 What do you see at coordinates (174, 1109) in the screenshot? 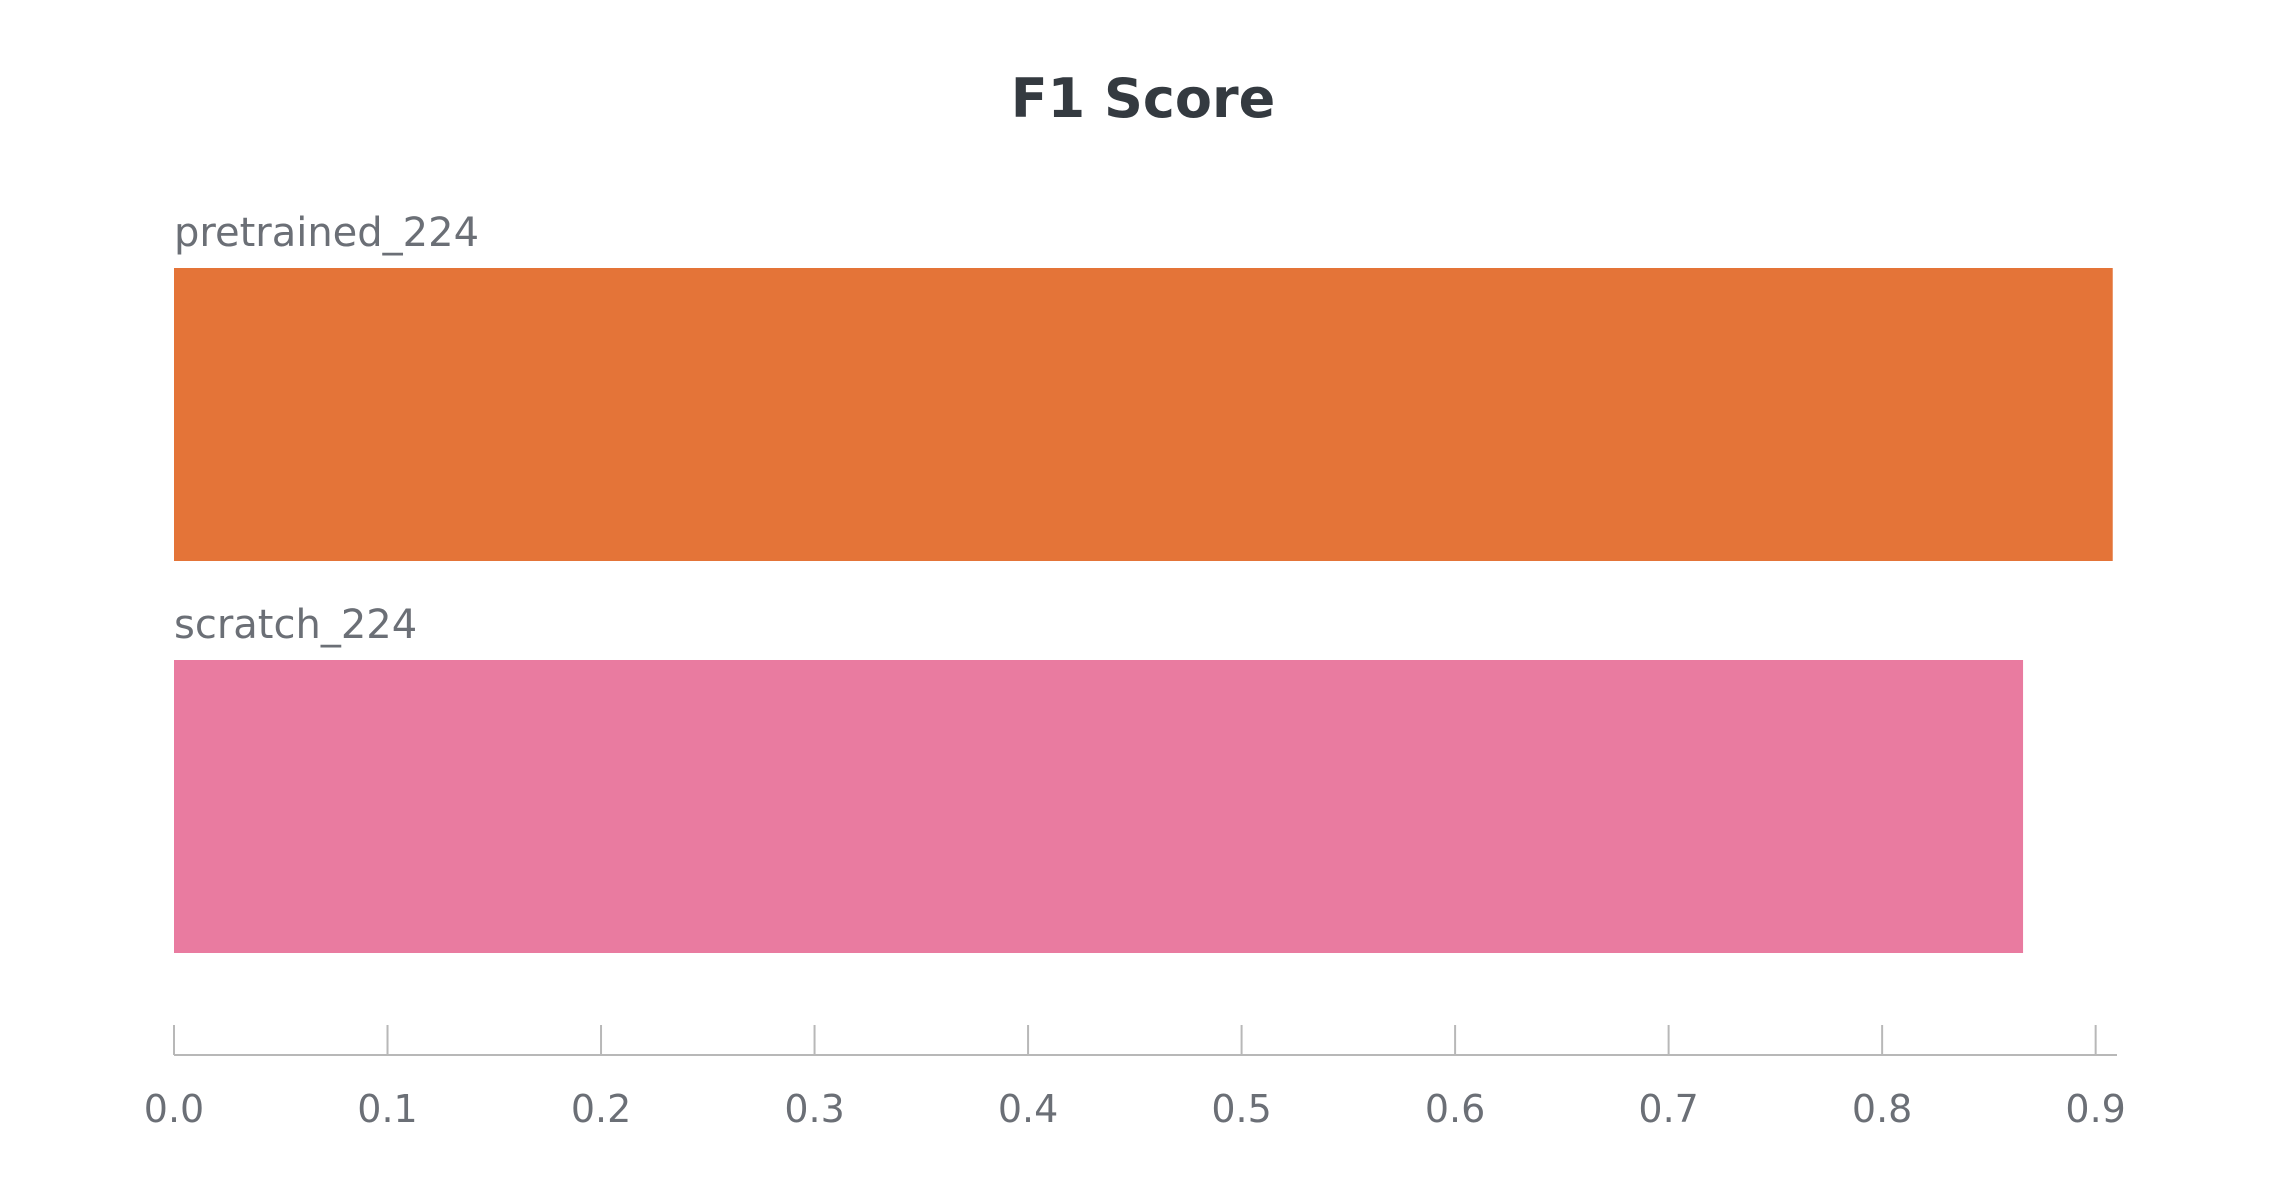
I see `x-tick-label-0.0: 0.0` at bounding box center [174, 1109].